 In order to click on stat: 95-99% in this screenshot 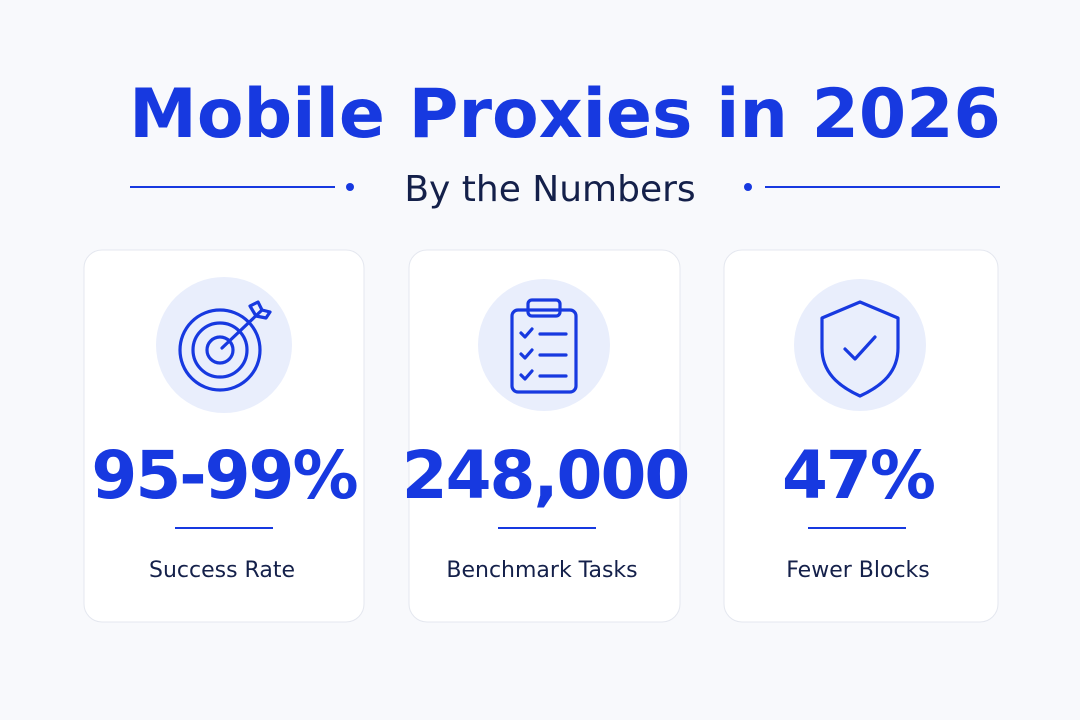, I will do `click(224, 475)`.